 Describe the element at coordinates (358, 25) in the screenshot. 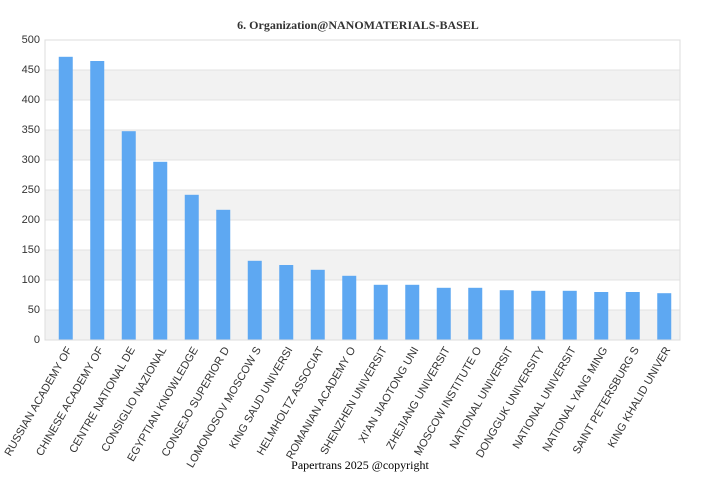

I see `chart-title: 6. Organization@NANOMATERIALS-BASEL` at that location.